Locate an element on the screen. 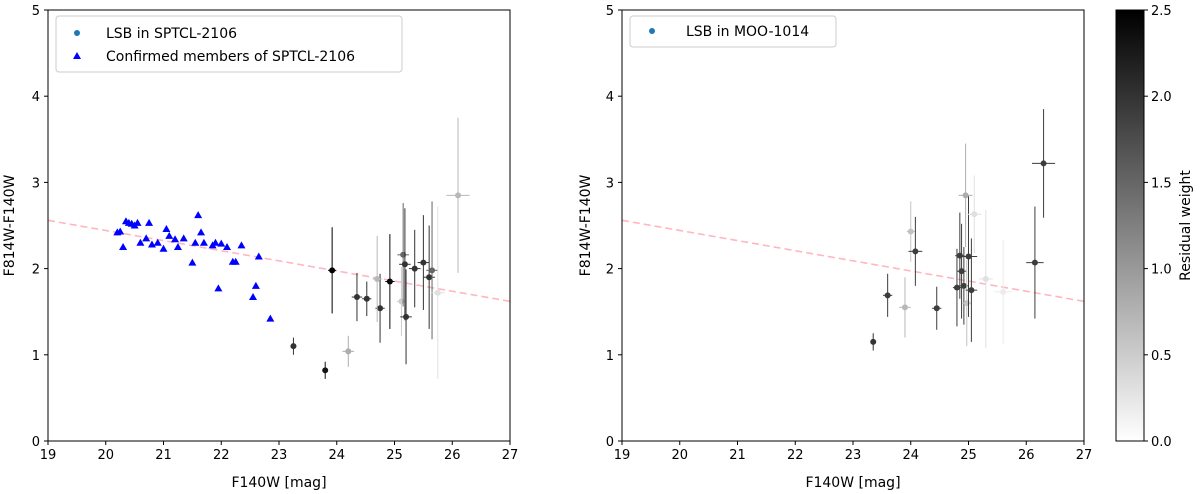 The image size is (1200, 494). left-x-tick-label: 26 is located at coordinates (452, 455).